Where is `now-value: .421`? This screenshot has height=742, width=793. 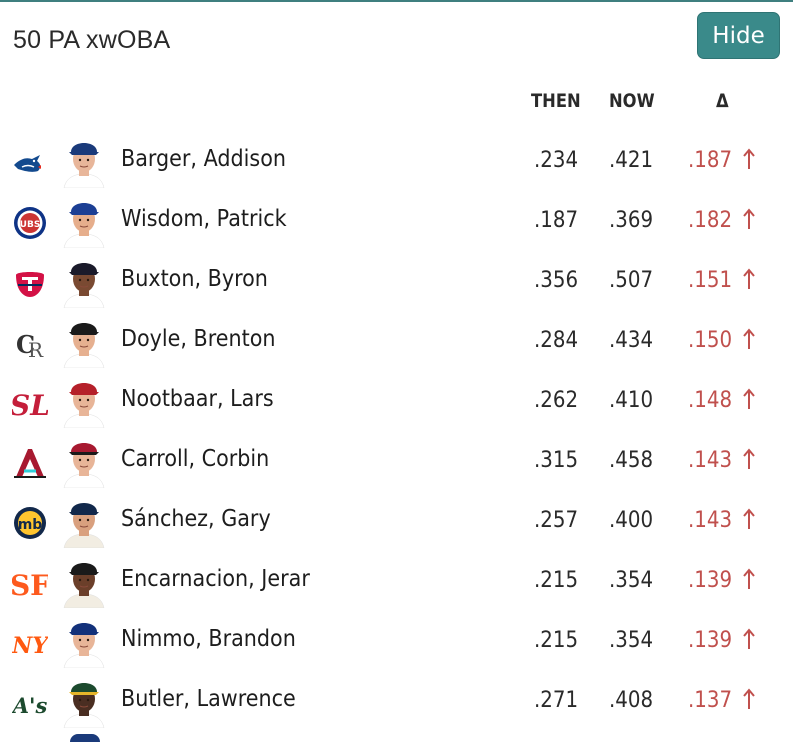
now-value: .421 is located at coordinates (631, 160).